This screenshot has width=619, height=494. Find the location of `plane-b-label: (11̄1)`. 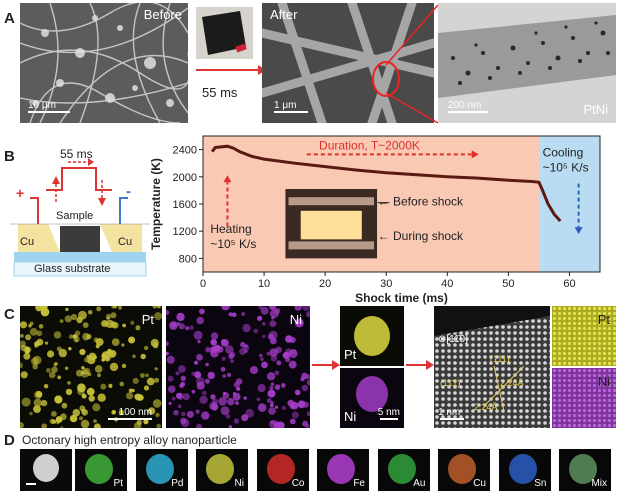

plane-b-label: (11̄1) is located at coordinates (450, 383).